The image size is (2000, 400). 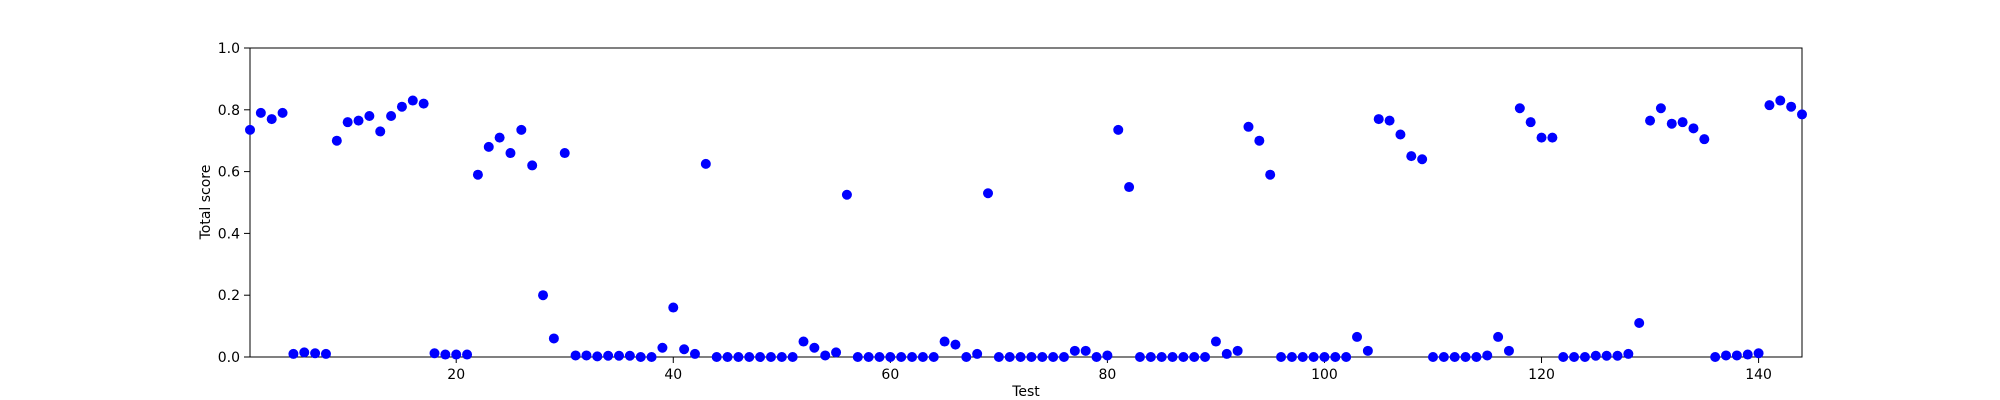 I want to click on y-tick-label: 0.2, so click(x=229, y=296).